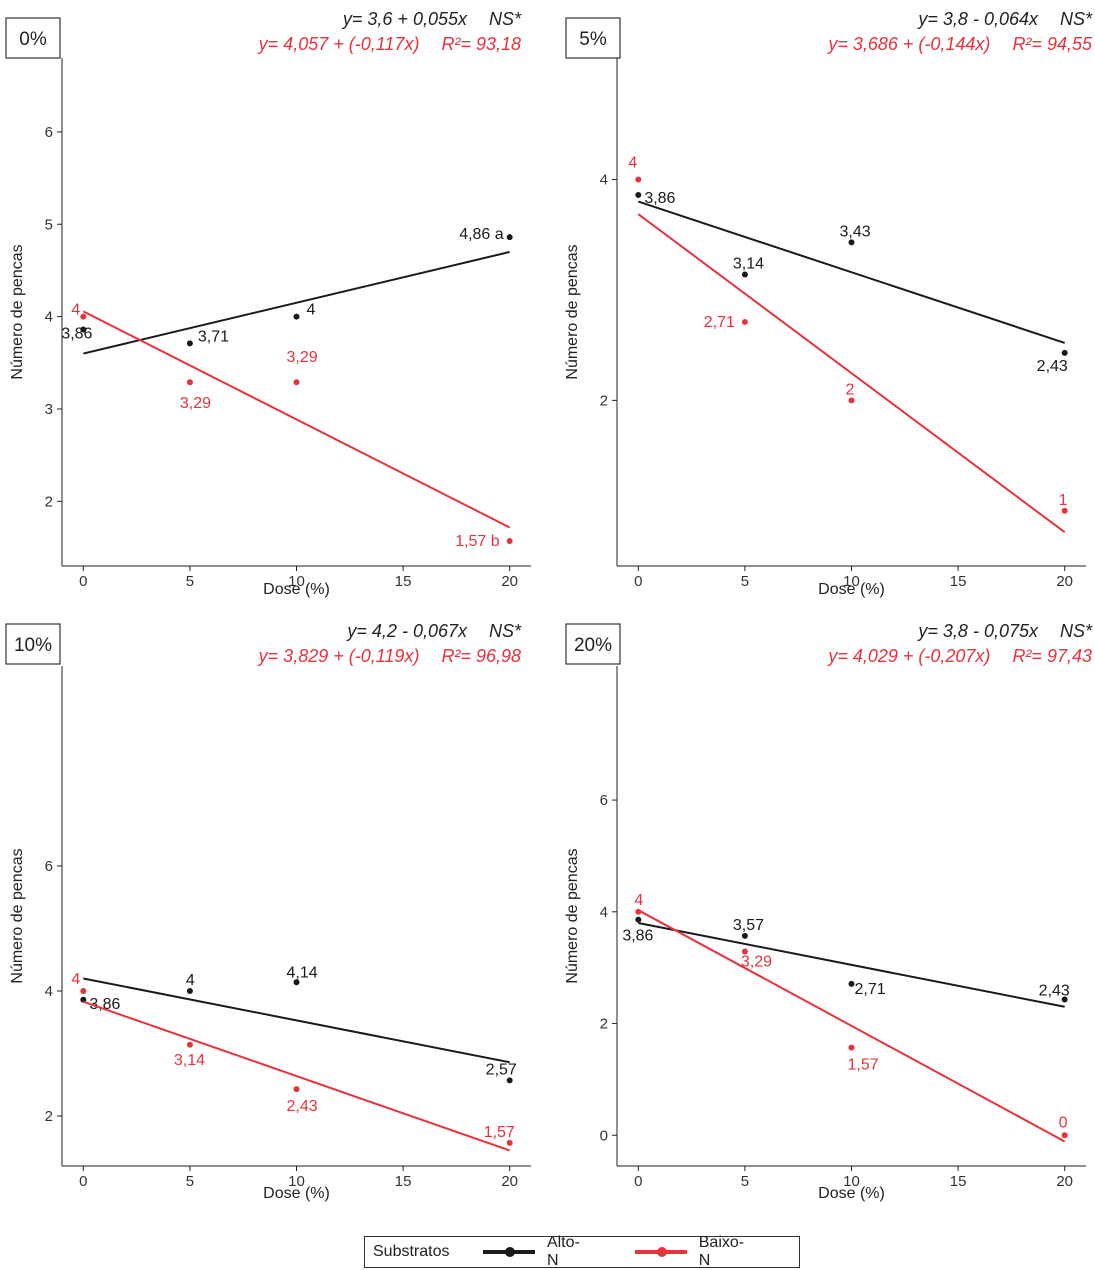  What do you see at coordinates (411, 1251) in the screenshot?
I see `legend-title: Substratos` at bounding box center [411, 1251].